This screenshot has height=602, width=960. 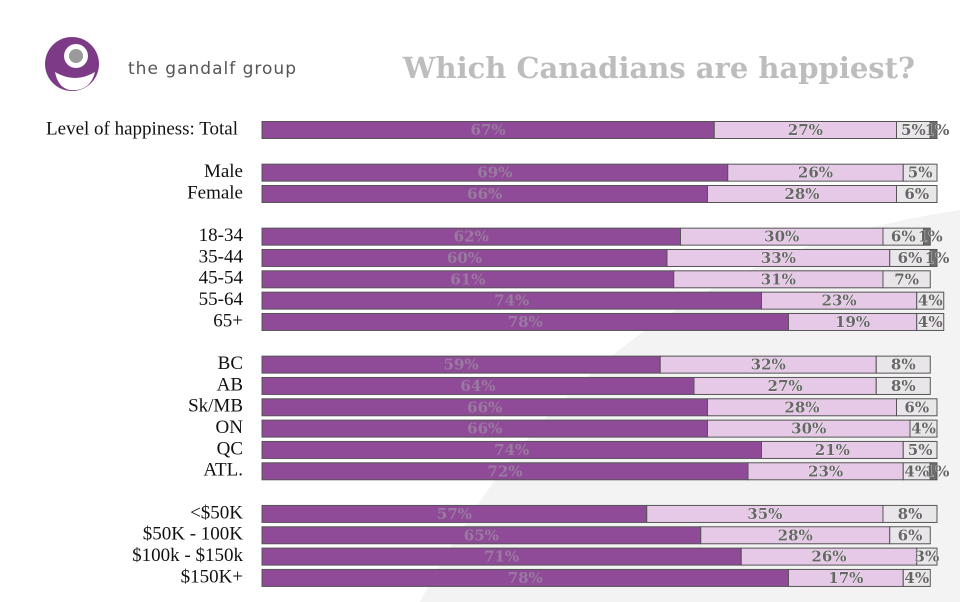 I want to click on brand: the gandalf group, so click(x=212, y=69).